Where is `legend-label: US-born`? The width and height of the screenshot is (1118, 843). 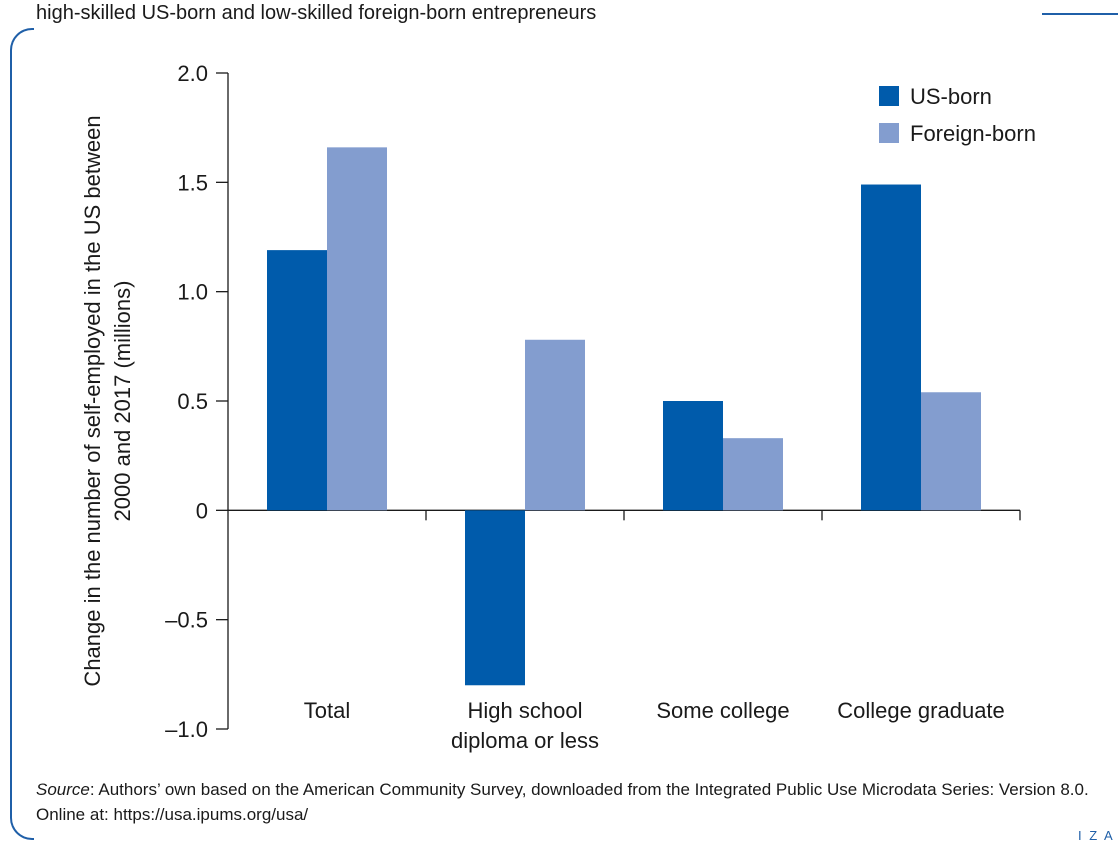
legend-label: US-born is located at coordinates (951, 96).